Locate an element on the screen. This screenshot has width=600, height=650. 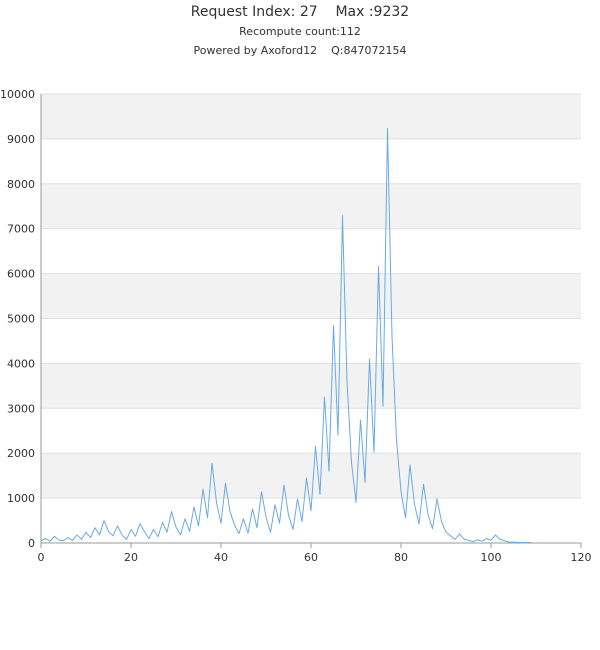
x-tick-label: 20 is located at coordinates (131, 557).